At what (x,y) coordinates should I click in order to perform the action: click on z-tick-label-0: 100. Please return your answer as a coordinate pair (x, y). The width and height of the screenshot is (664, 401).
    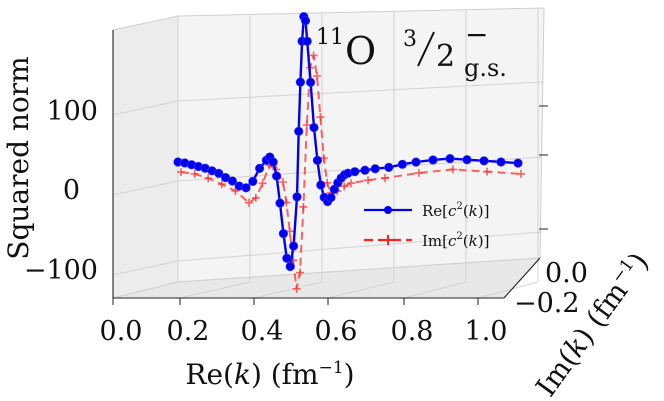
    Looking at the image, I should click on (72, 111).